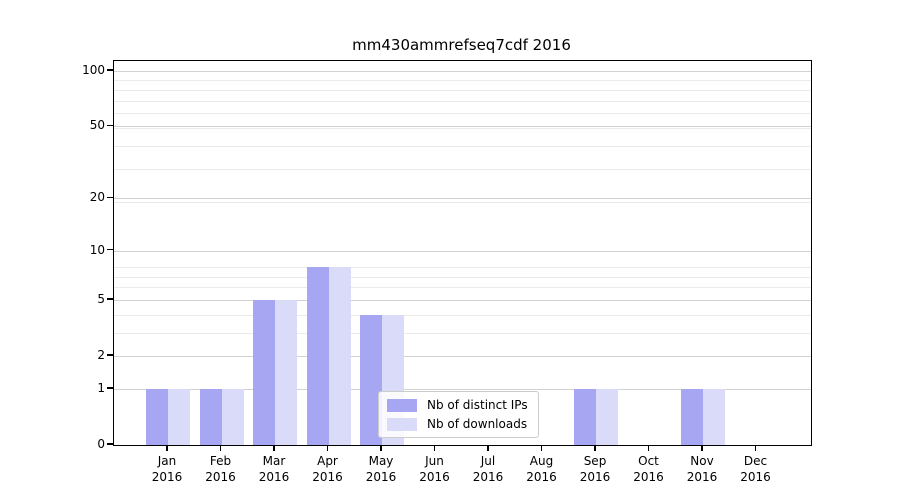 The width and height of the screenshot is (900, 500). What do you see at coordinates (167, 469) in the screenshot?
I see `x-tick-label: Jan 2016` at bounding box center [167, 469].